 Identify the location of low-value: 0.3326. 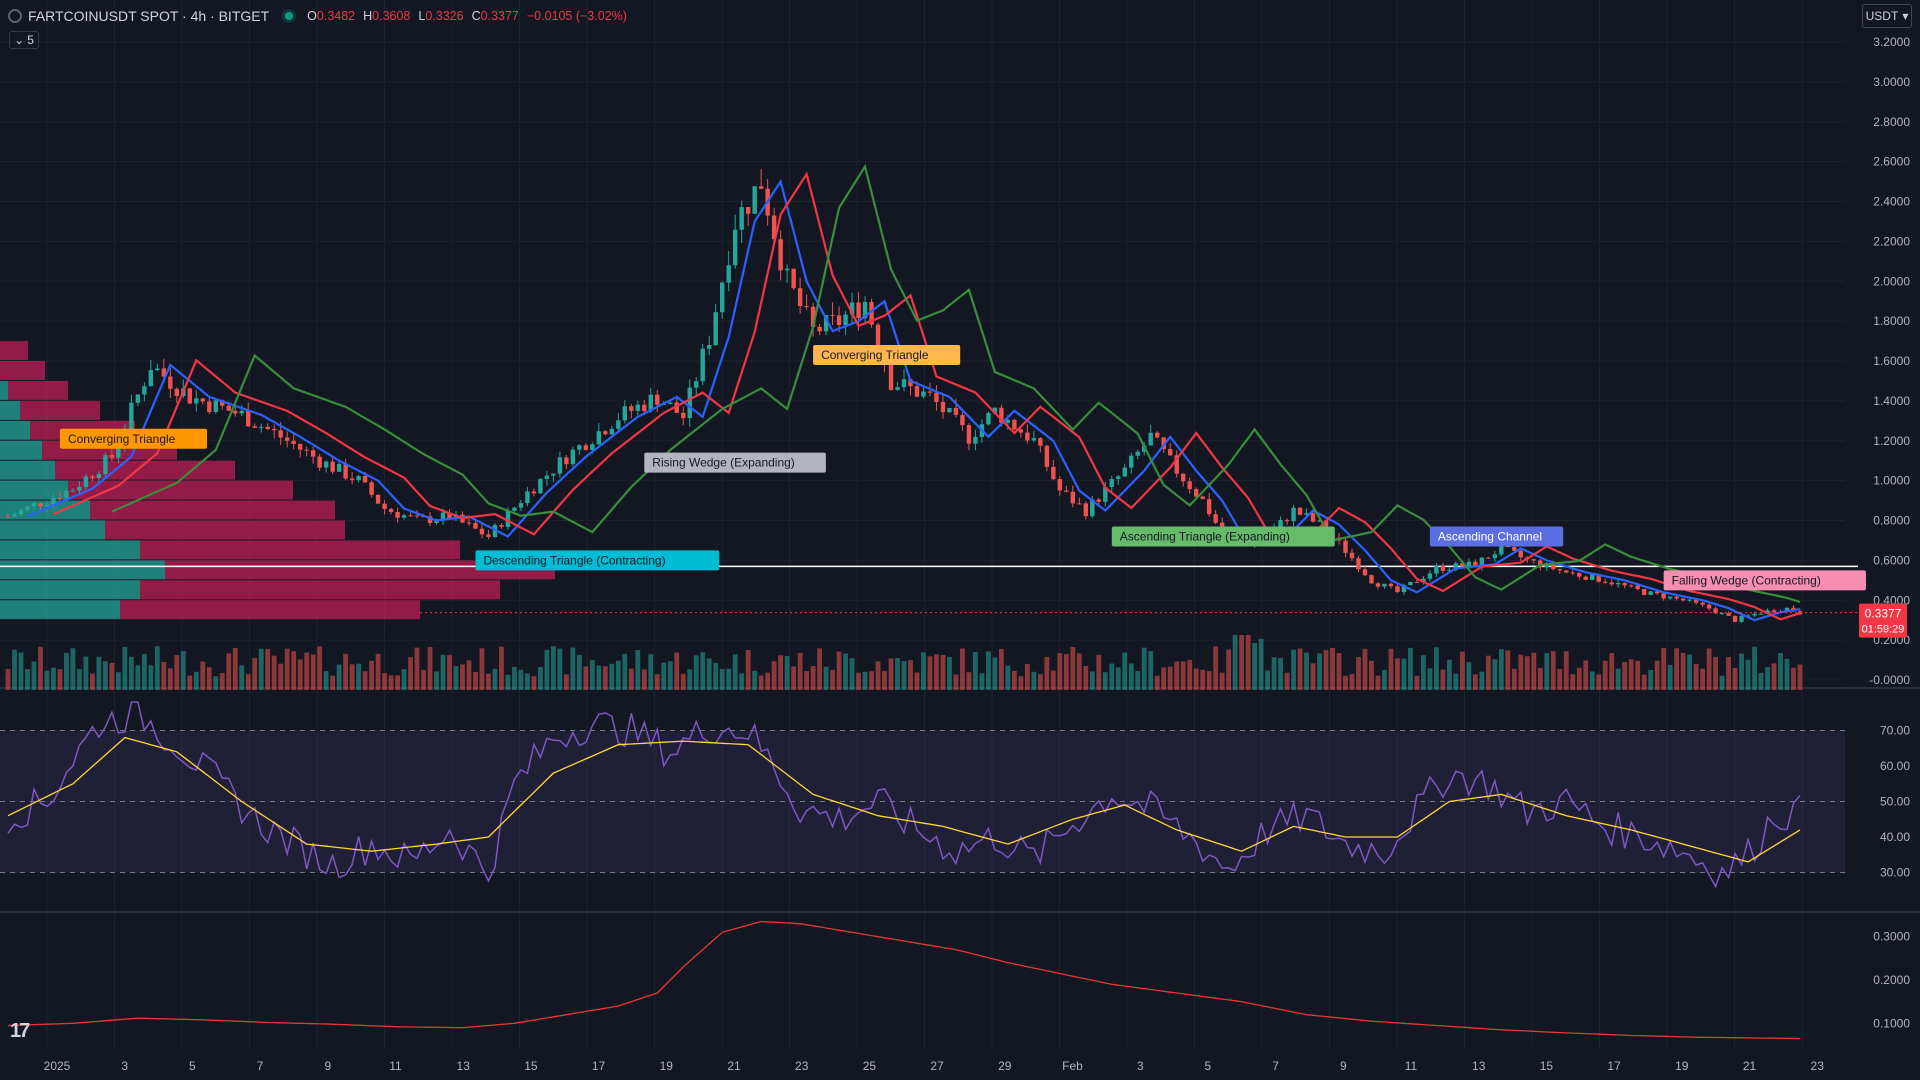
(444, 16).